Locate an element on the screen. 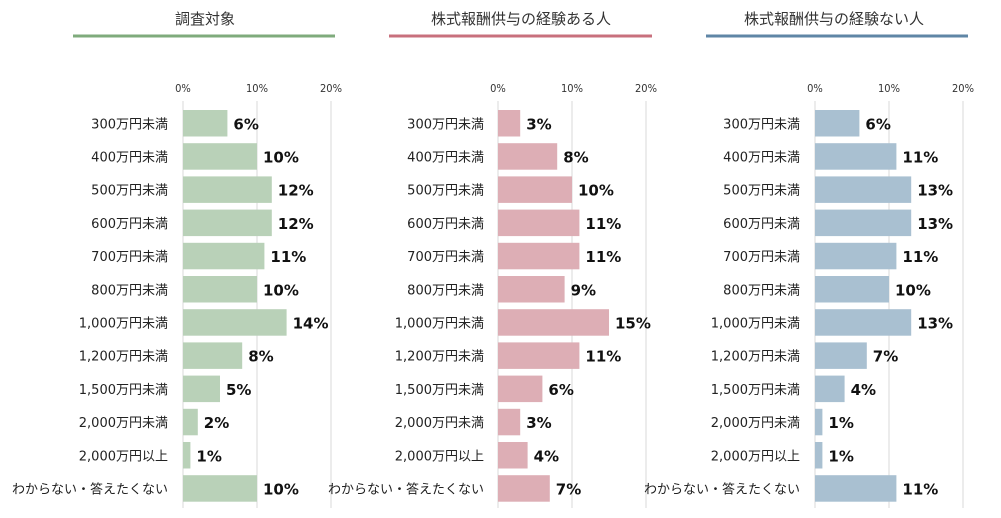 This screenshot has height=518, width=1001. chart-title: 調査対象 is located at coordinates (205, 19).